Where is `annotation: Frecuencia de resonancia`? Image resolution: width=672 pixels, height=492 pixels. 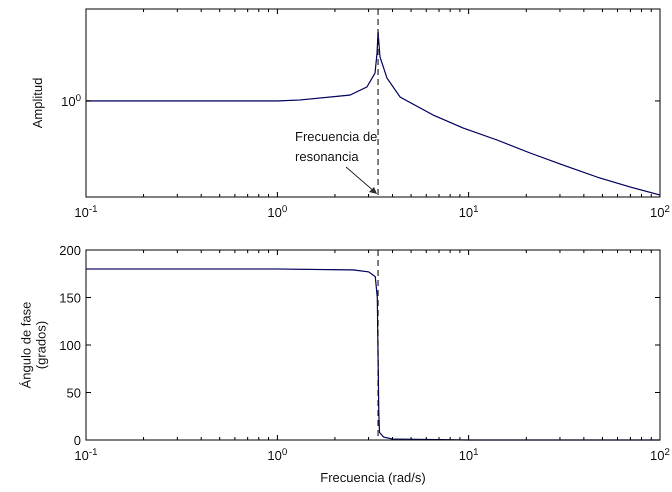
annotation: Frecuencia de resonancia is located at coordinates (336, 146).